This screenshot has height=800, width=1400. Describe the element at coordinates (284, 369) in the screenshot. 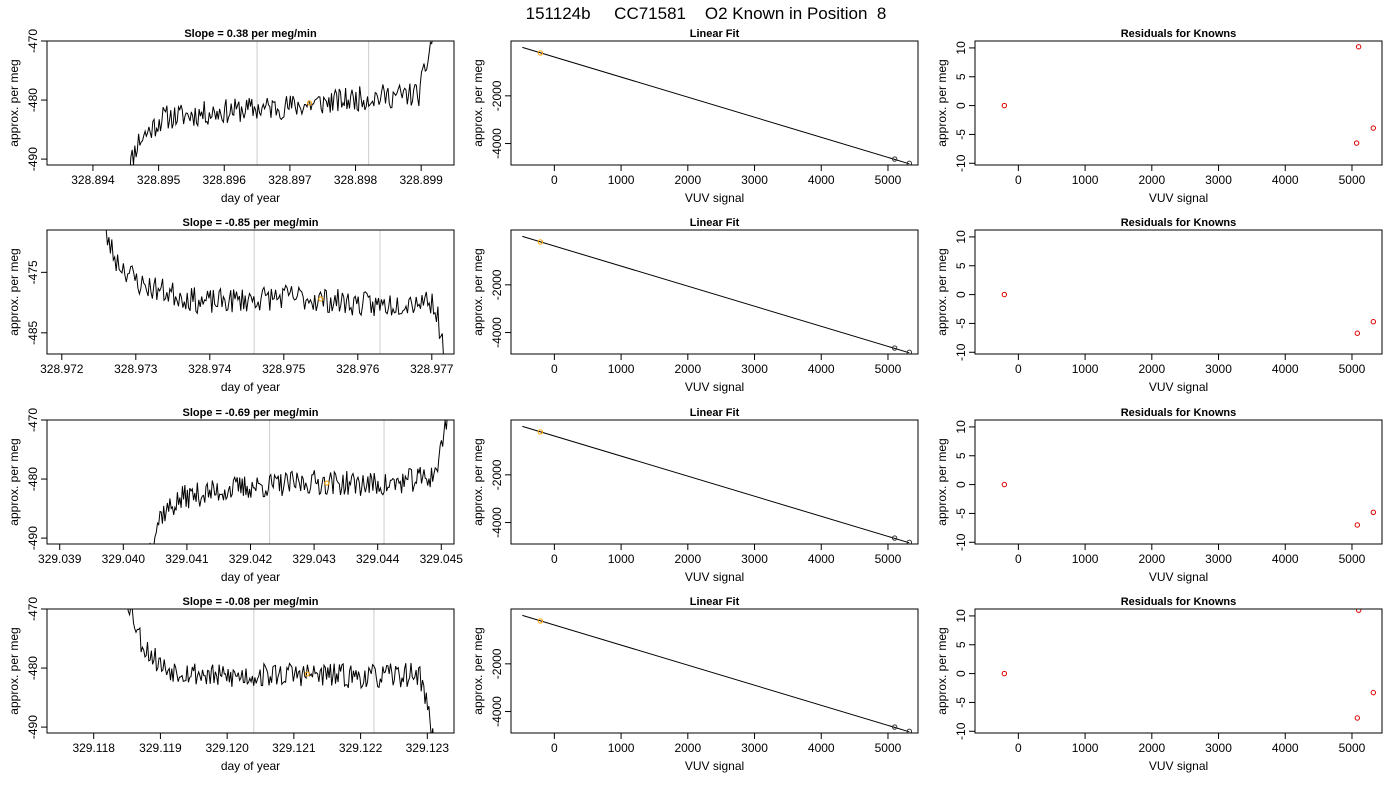

I see `x-tick-label: 328.975` at that location.